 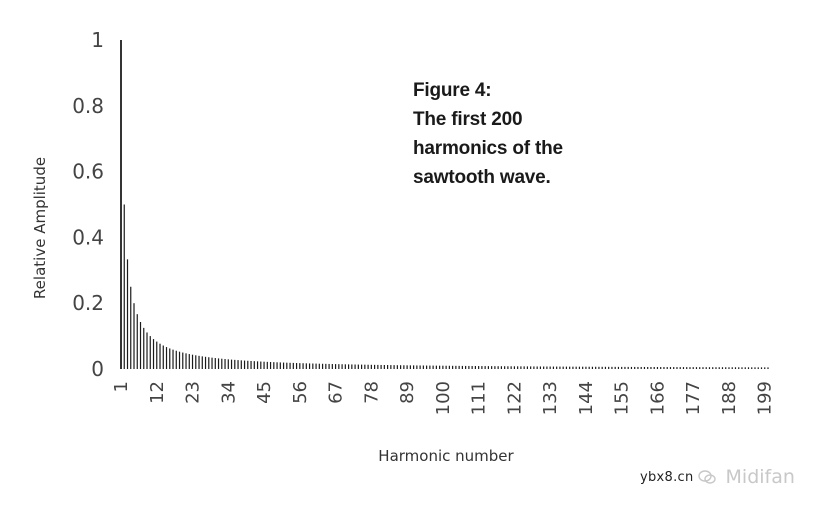 What do you see at coordinates (121, 386) in the screenshot?
I see `x-tick-label: 1` at bounding box center [121, 386].